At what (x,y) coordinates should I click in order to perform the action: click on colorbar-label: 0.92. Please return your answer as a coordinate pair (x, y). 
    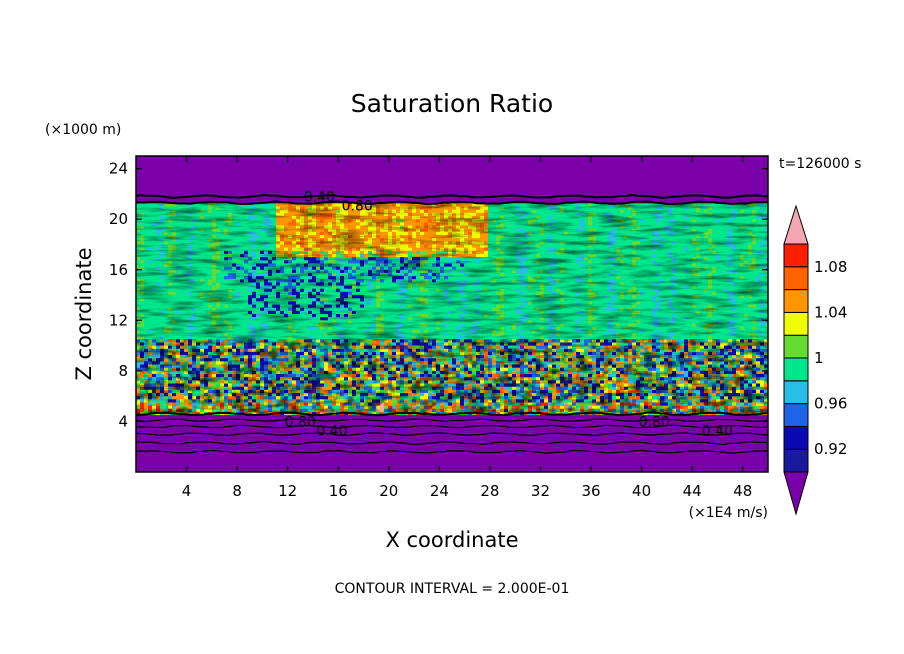
    Looking at the image, I should click on (830, 449).